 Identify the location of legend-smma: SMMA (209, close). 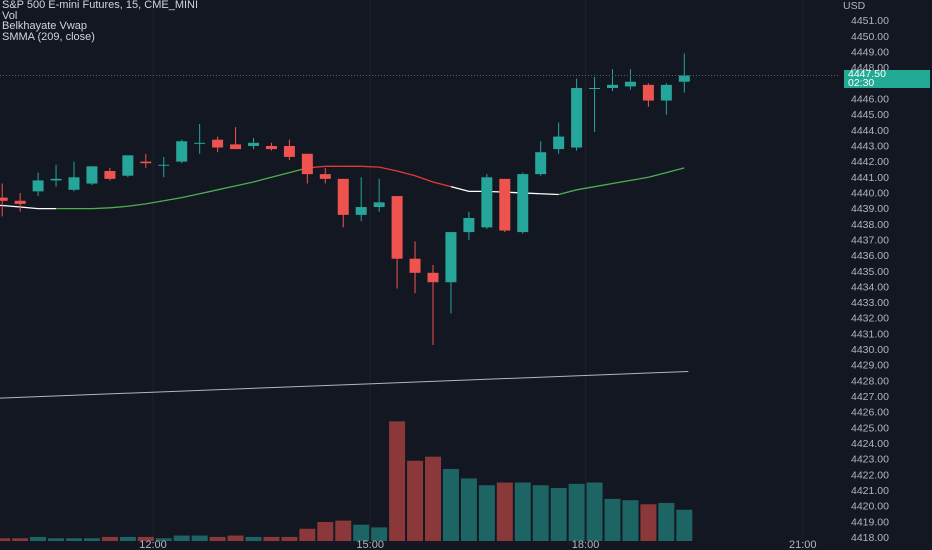
(48, 36).